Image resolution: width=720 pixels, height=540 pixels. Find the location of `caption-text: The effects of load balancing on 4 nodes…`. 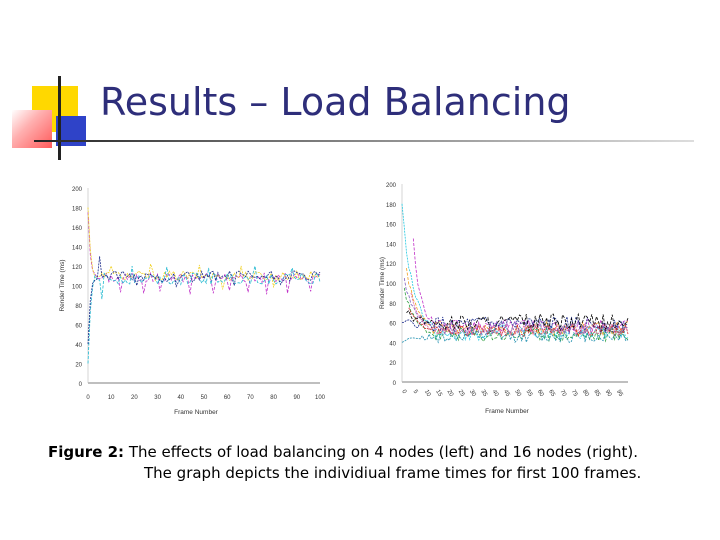

caption-text: The effects of load balancing on 4 nodes… is located at coordinates (383, 452).